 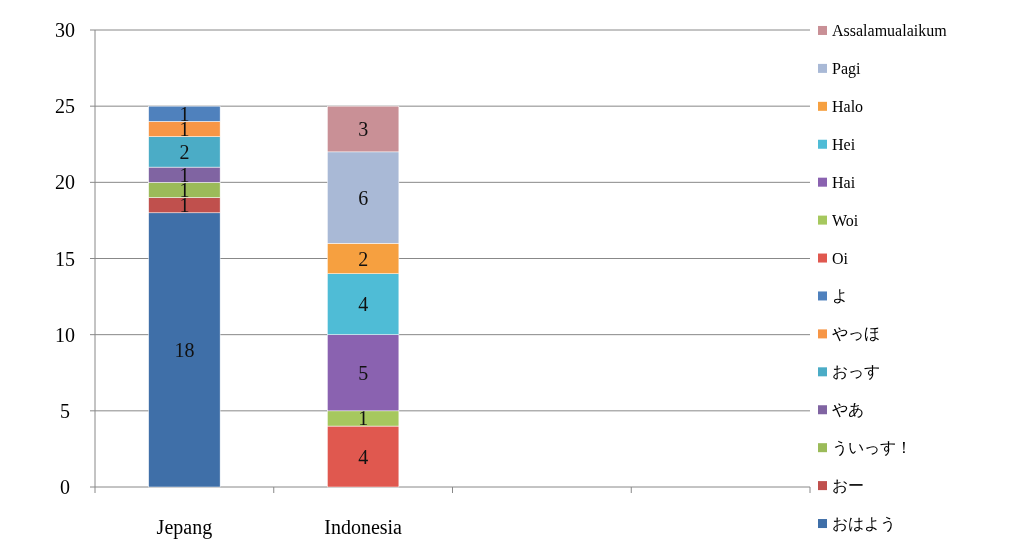 I want to click on legend-label: おっす, so click(x=856, y=372).